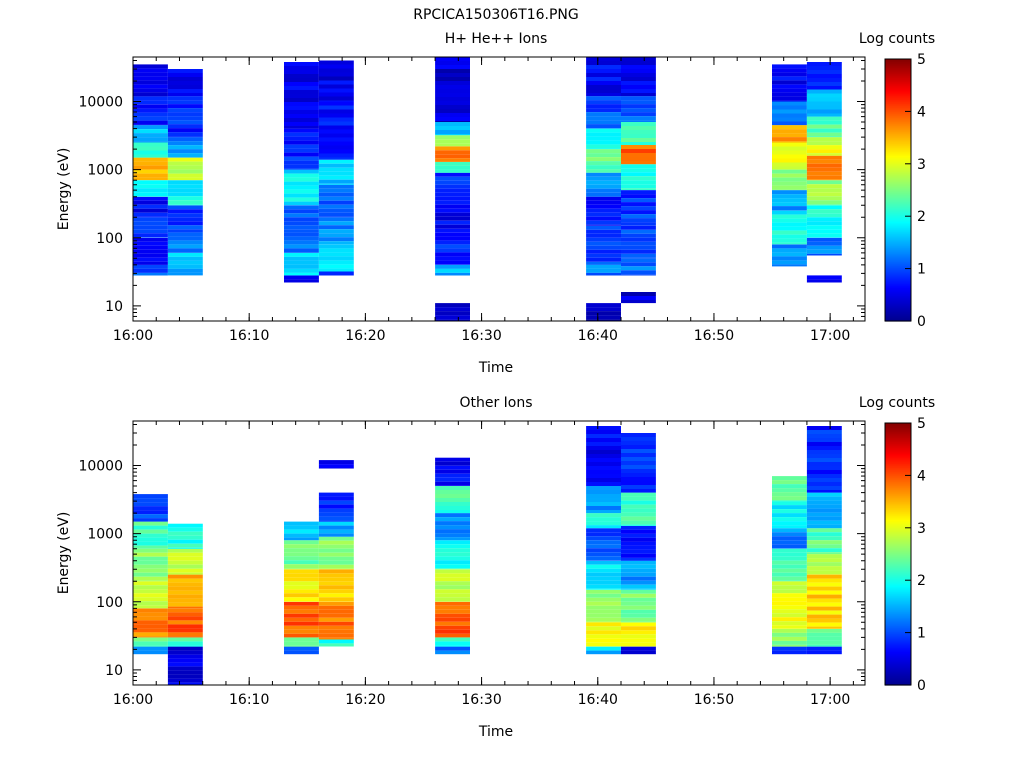 This screenshot has height=768, width=1024. Describe the element at coordinates (100, 103) in the screenshot. I see `y-tick-label: 10000` at that location.